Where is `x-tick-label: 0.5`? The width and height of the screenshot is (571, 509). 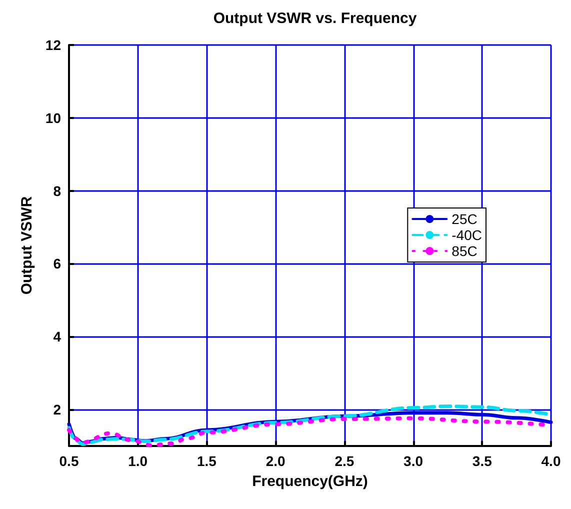
x-tick-label: 0.5 is located at coordinates (69, 461).